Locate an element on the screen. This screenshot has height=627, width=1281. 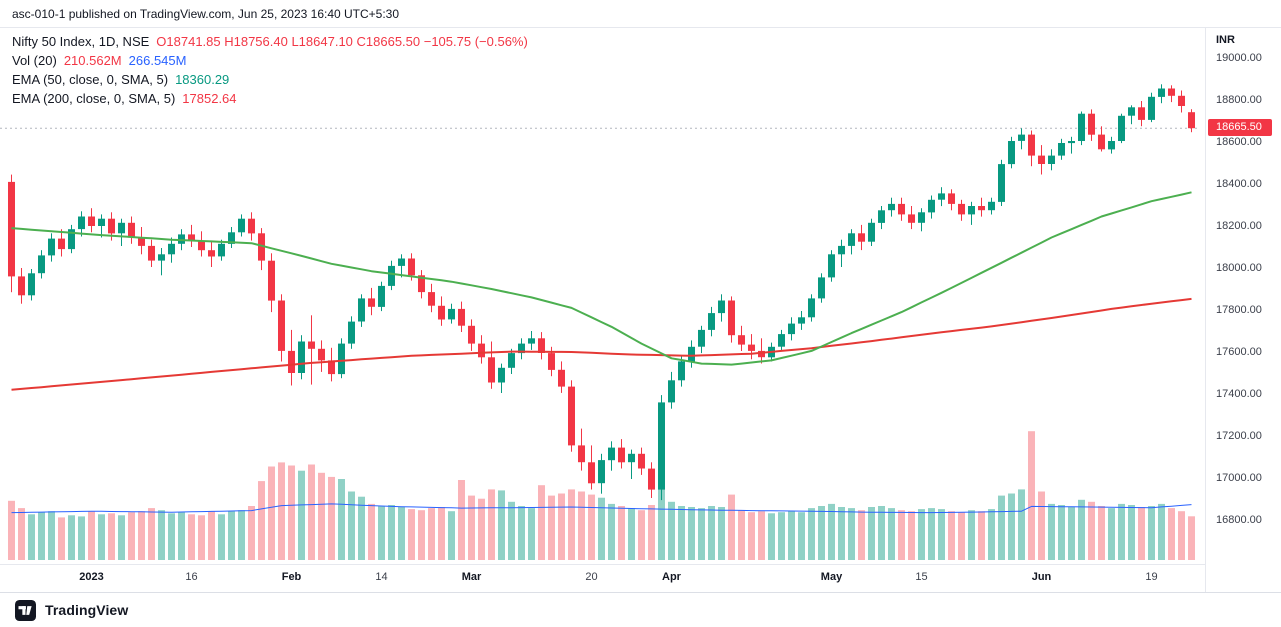
time-axis-separator is located at coordinates (640, 564).